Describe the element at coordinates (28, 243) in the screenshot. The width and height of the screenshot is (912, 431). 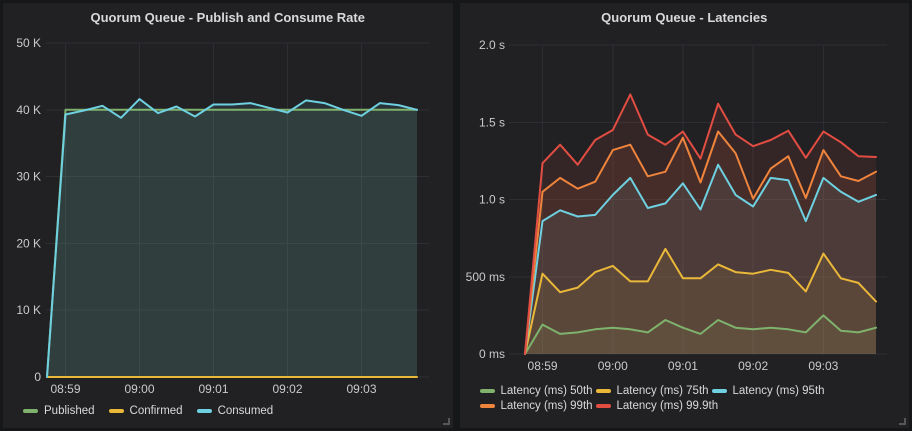
I see `y-axis-tick-label: 20 K` at that location.